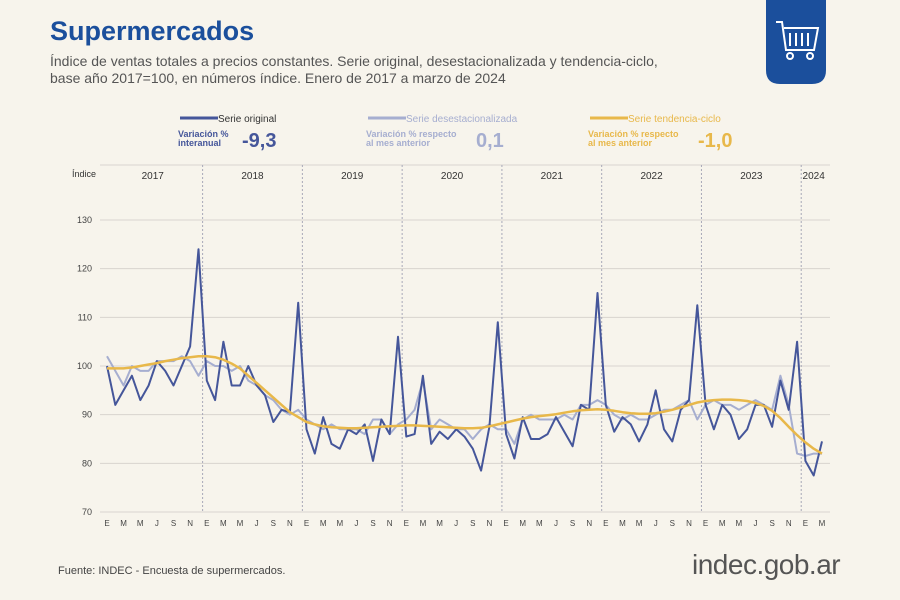 This screenshot has width=900, height=600. What do you see at coordinates (766, 564) in the screenshot?
I see `brand-logo: indec.gob.ar` at bounding box center [766, 564].